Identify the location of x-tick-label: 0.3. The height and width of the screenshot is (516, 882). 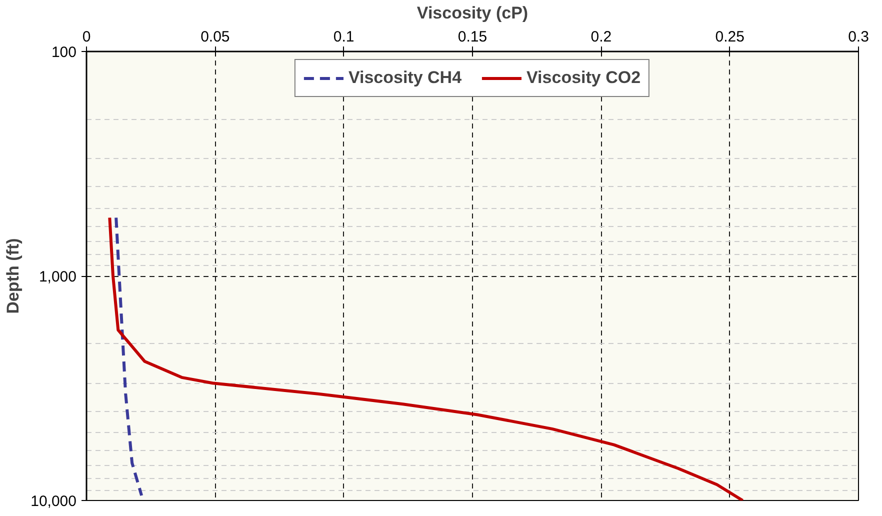
(858, 37).